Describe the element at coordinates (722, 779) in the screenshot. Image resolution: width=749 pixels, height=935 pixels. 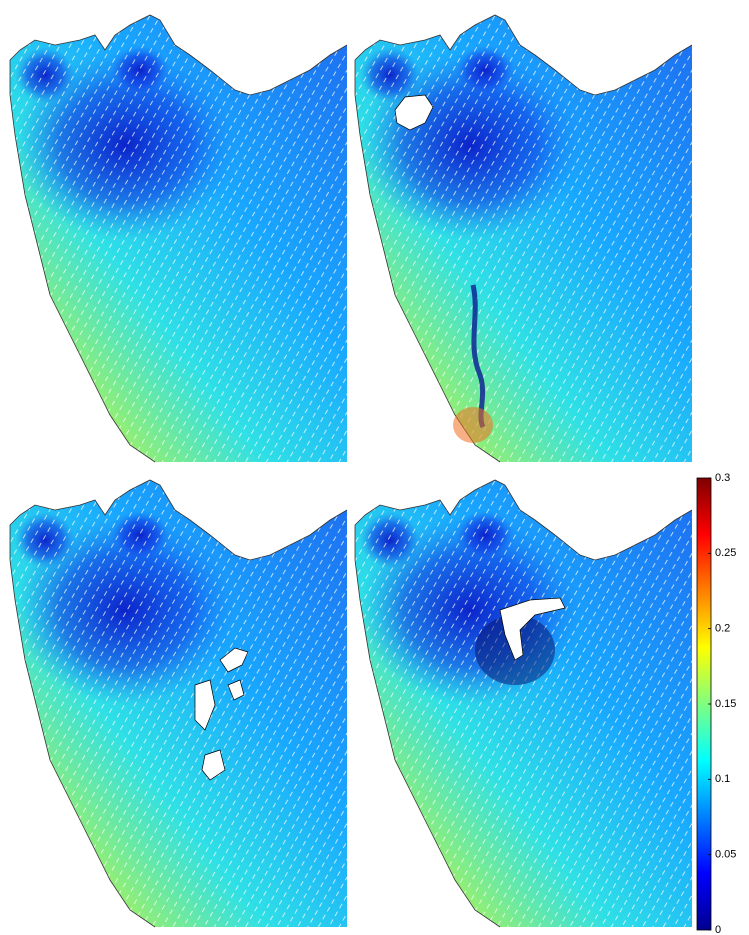
I see `colorbar-tick-label: 0.1` at that location.